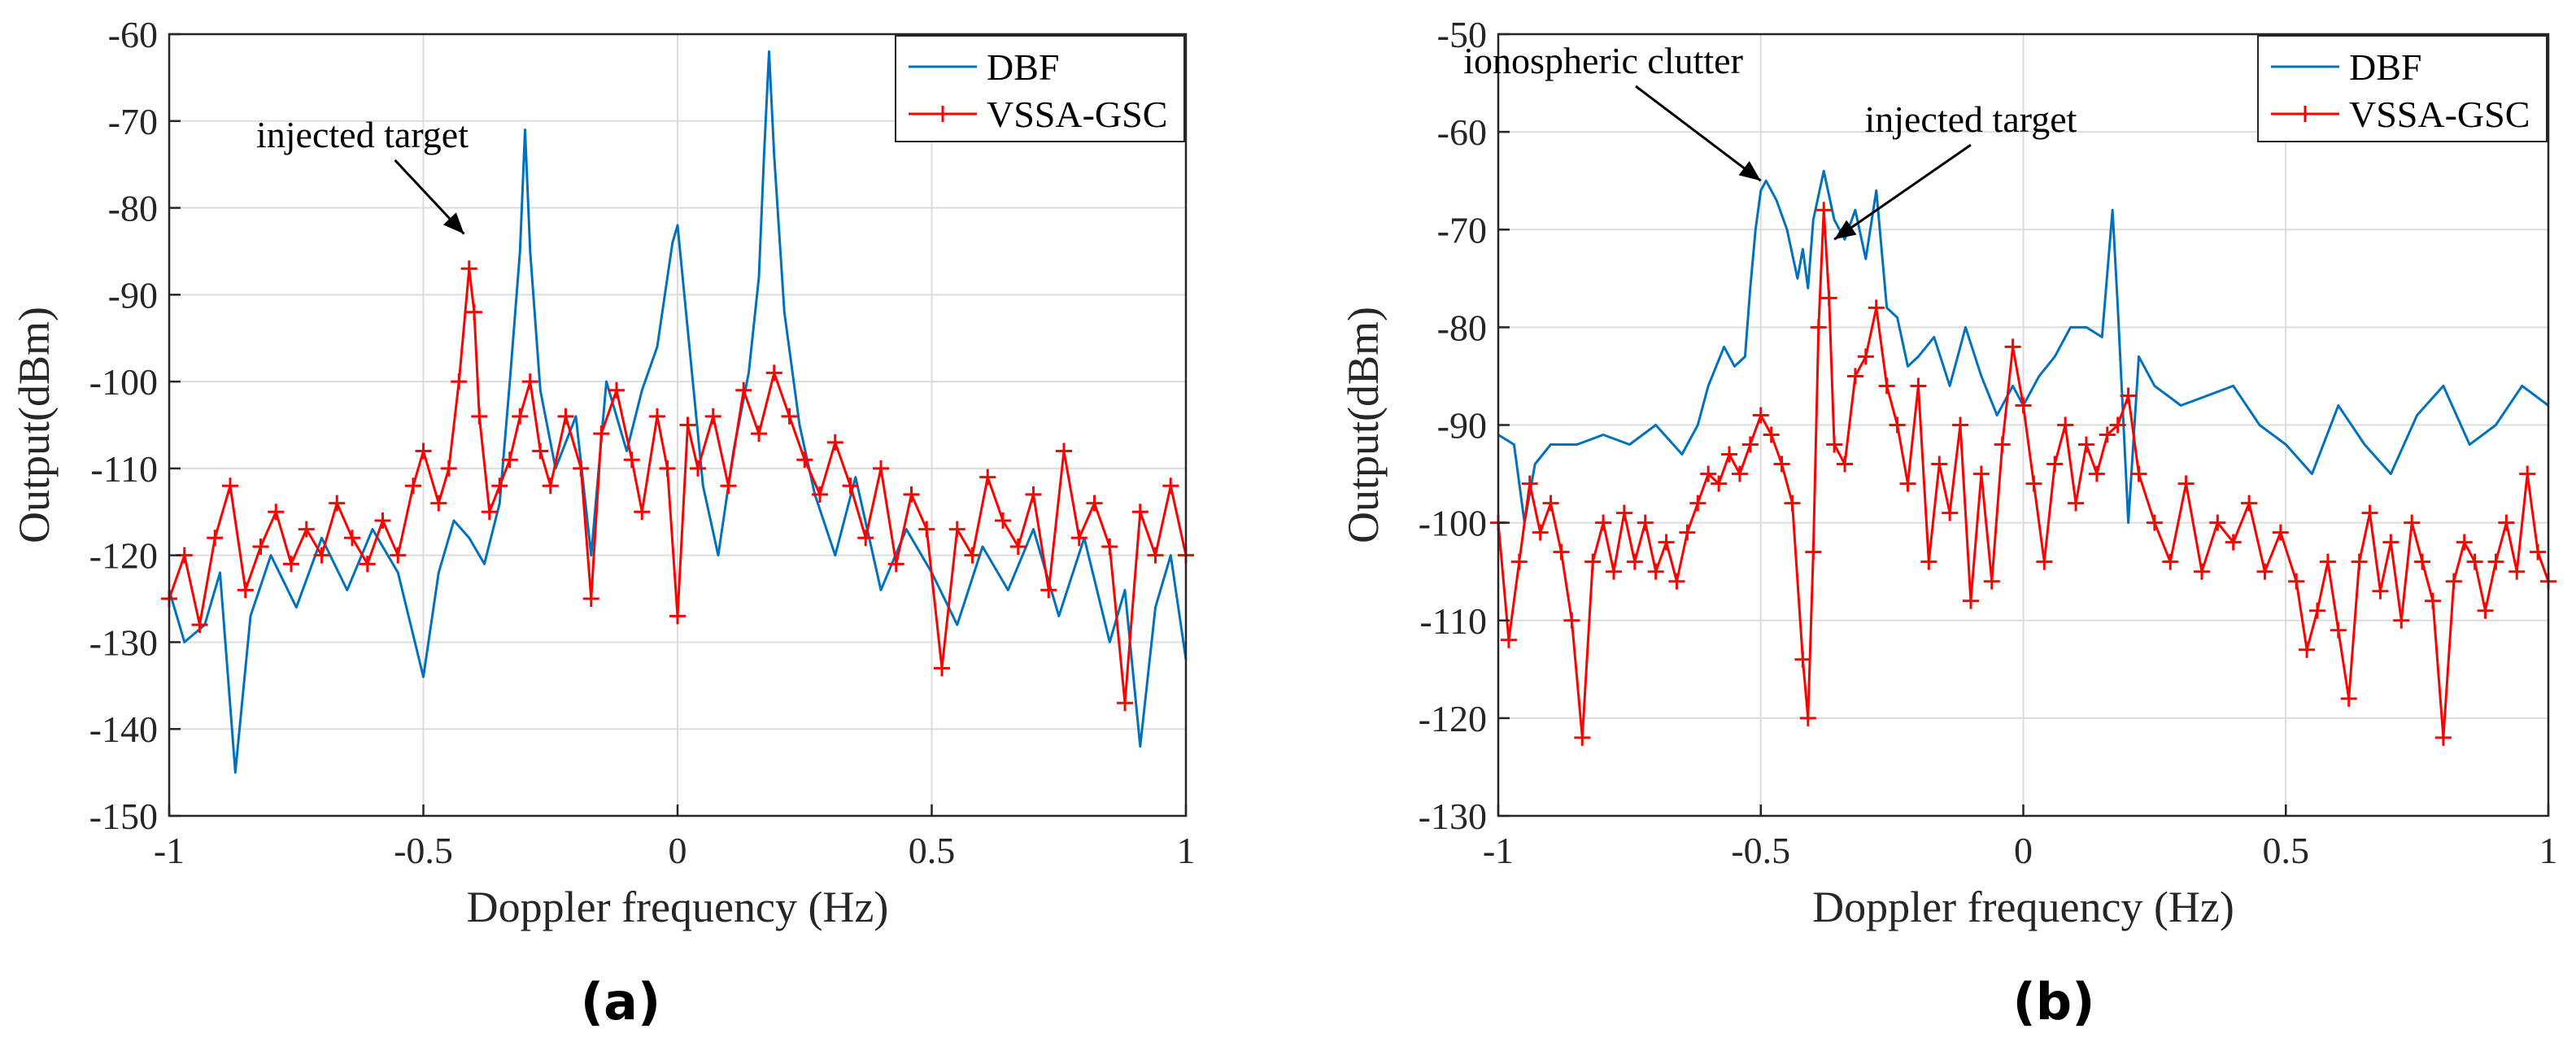 This screenshot has height=1042, width=2576. What do you see at coordinates (1462, 132) in the screenshot?
I see `y-tick-label: -60` at bounding box center [1462, 132].